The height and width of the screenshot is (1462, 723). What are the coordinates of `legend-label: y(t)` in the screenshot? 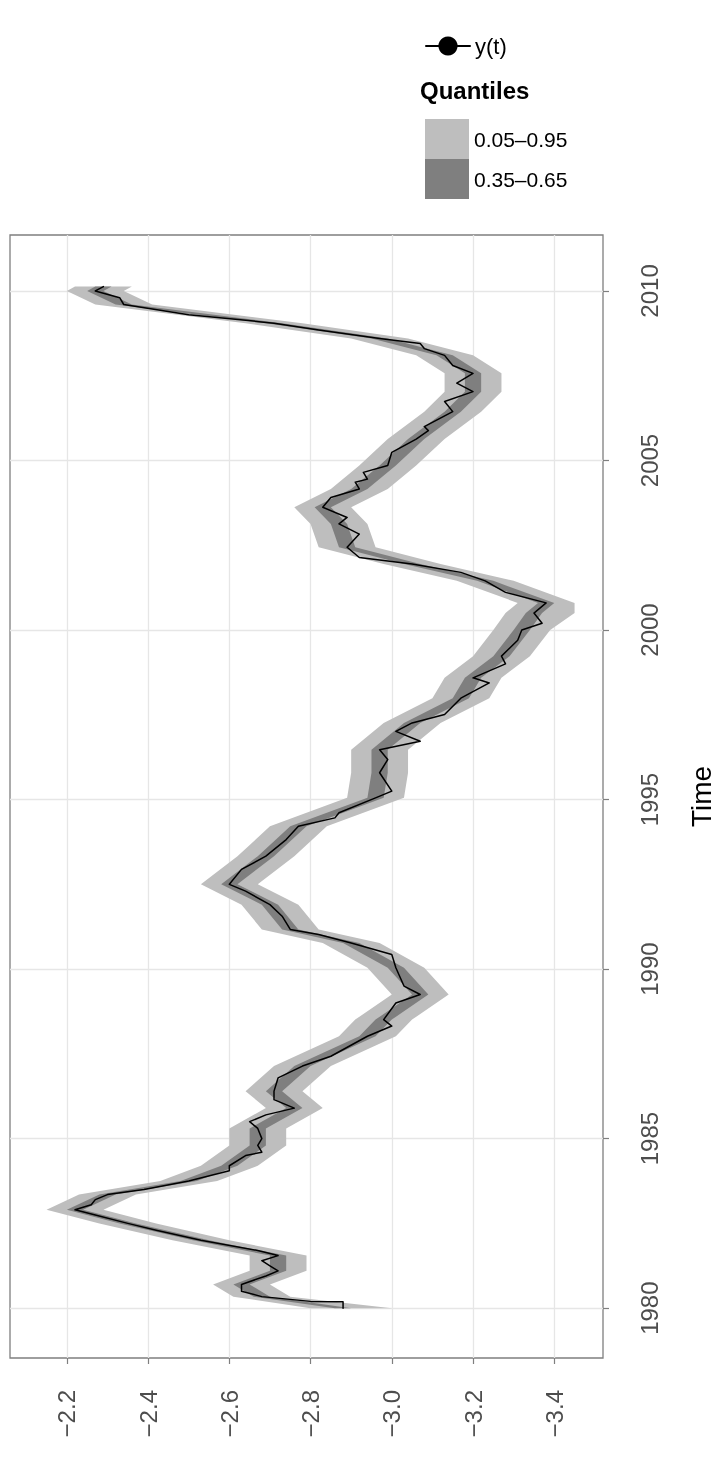 It's located at (491, 46).